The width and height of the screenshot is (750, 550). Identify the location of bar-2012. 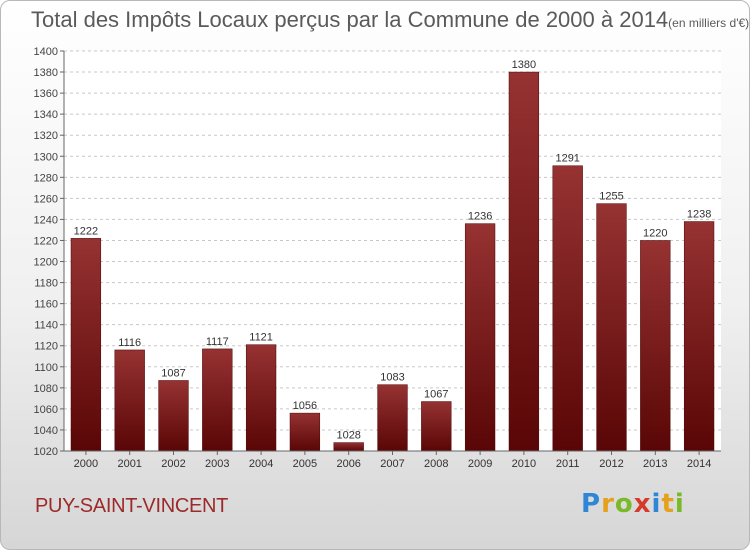
(611, 327).